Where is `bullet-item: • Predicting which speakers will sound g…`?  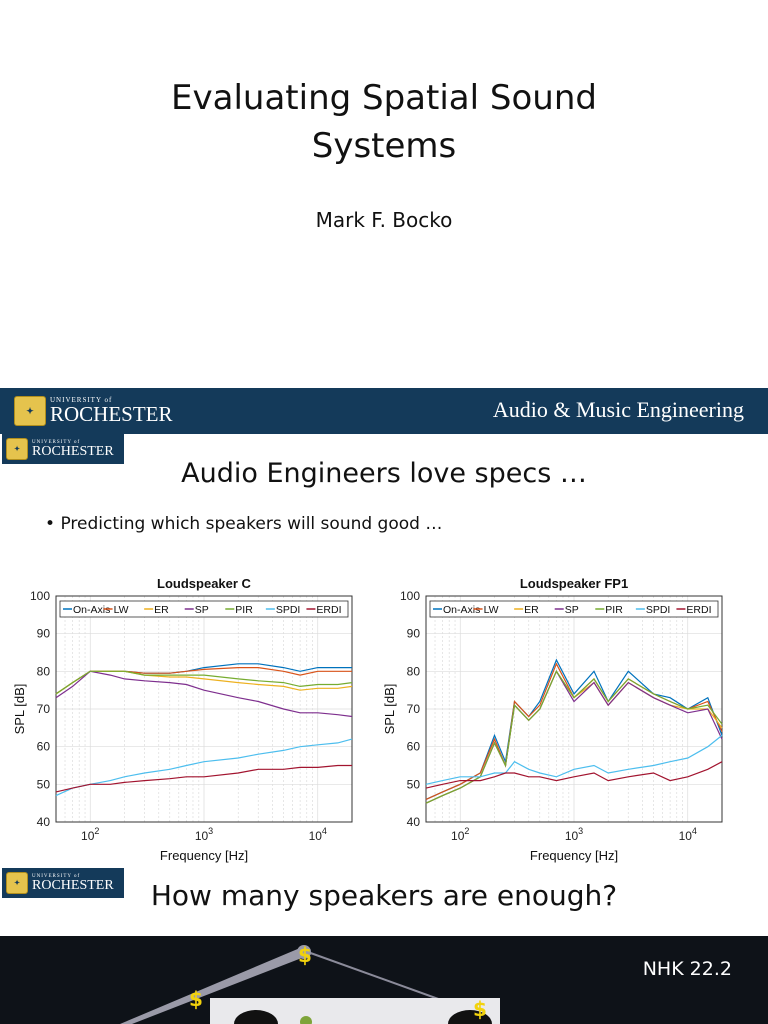
bullet-item: • Predicting which speakers will sound g… is located at coordinates (243, 524).